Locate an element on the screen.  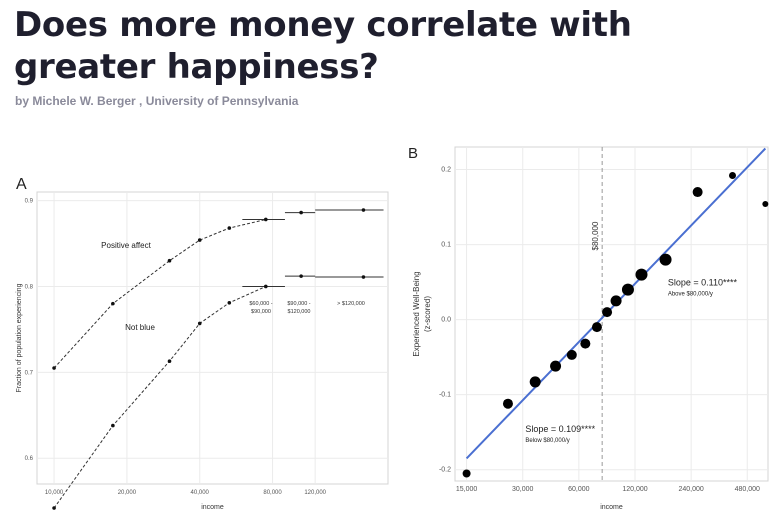
y-axis-label: Experienced Well-Being is located at coordinates (416, 313).